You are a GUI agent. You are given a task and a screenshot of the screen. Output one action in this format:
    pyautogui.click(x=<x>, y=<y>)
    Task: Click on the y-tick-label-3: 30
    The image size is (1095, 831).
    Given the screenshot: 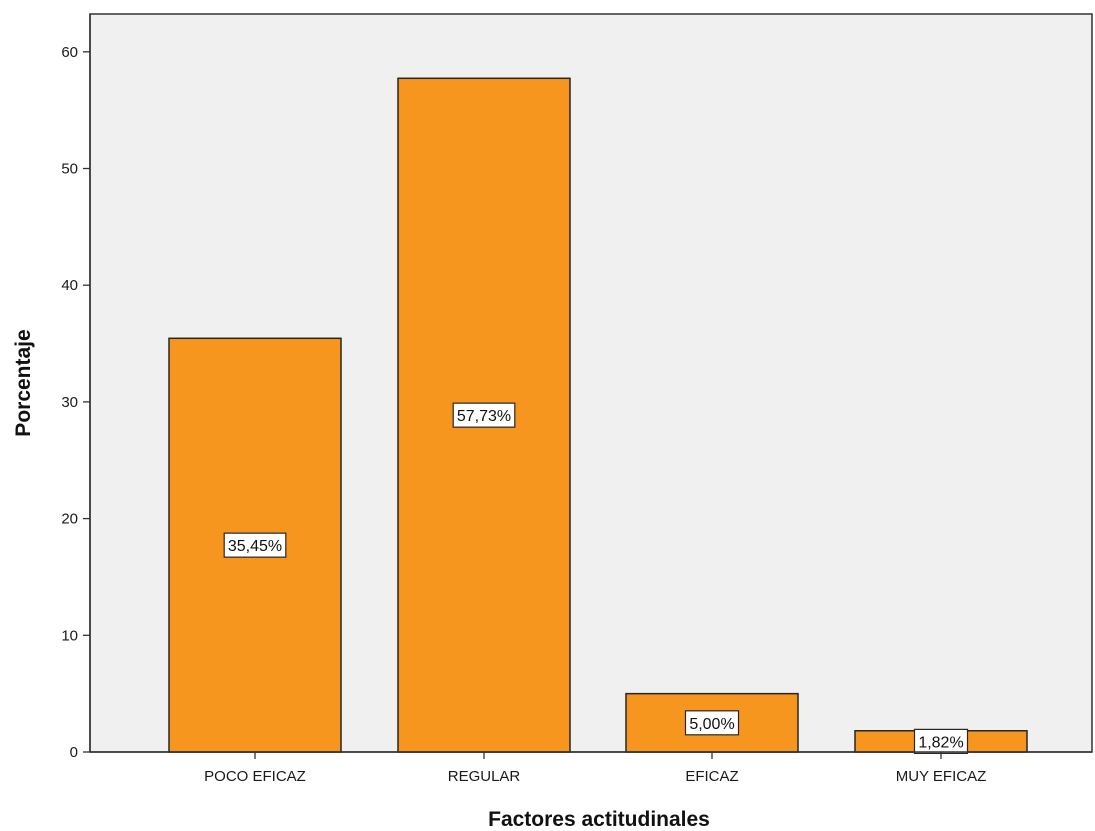 What is the action you would take?
    pyautogui.click(x=69, y=402)
    